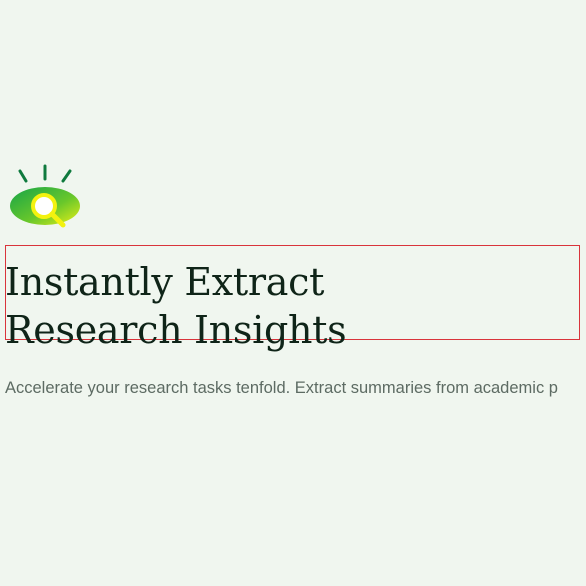 The width and height of the screenshot is (586, 586). What do you see at coordinates (176, 306) in the screenshot?
I see `hero-headline: Instantly Extract Research Insights` at bounding box center [176, 306].